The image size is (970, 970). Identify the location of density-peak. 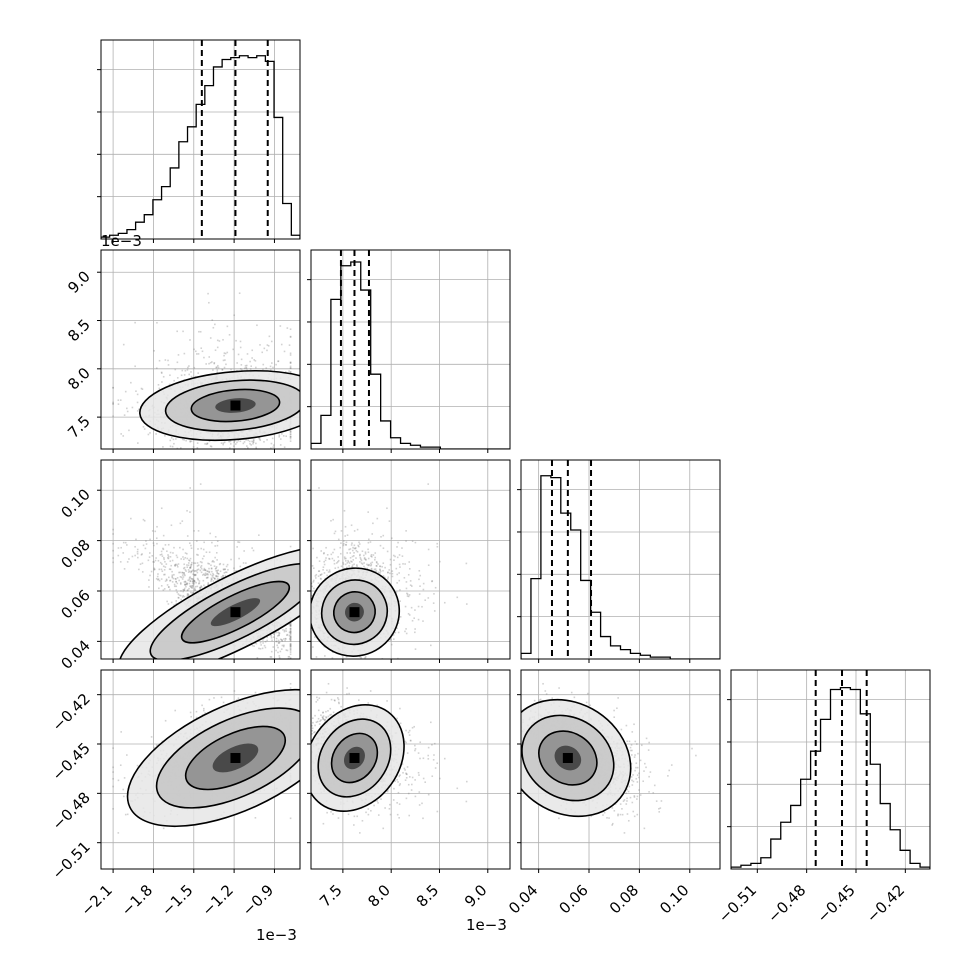
(354, 612).